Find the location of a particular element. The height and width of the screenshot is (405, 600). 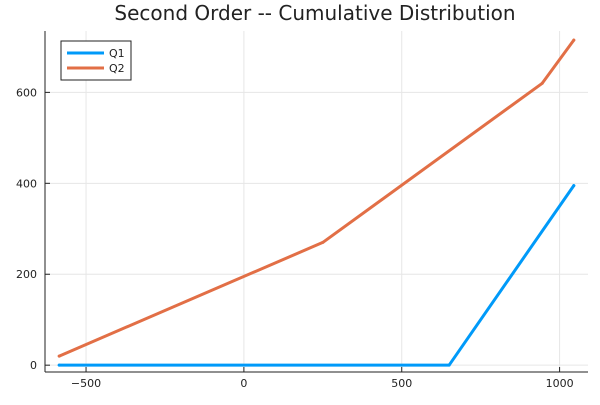

legend-box is located at coordinates (96, 60).